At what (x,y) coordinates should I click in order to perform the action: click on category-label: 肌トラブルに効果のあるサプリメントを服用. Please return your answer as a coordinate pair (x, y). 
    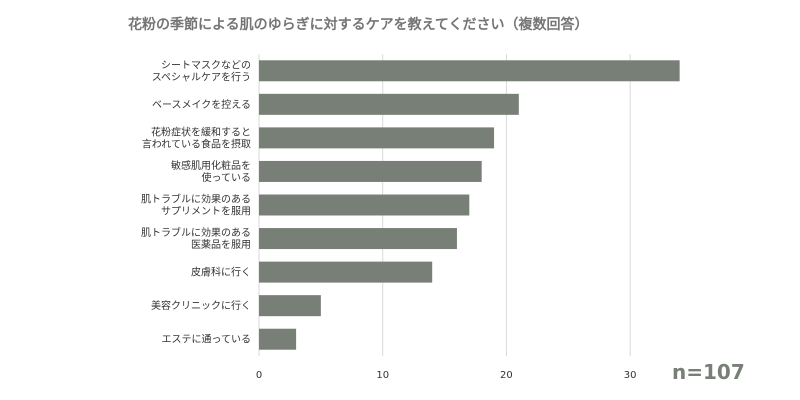
    Looking at the image, I should click on (196, 205).